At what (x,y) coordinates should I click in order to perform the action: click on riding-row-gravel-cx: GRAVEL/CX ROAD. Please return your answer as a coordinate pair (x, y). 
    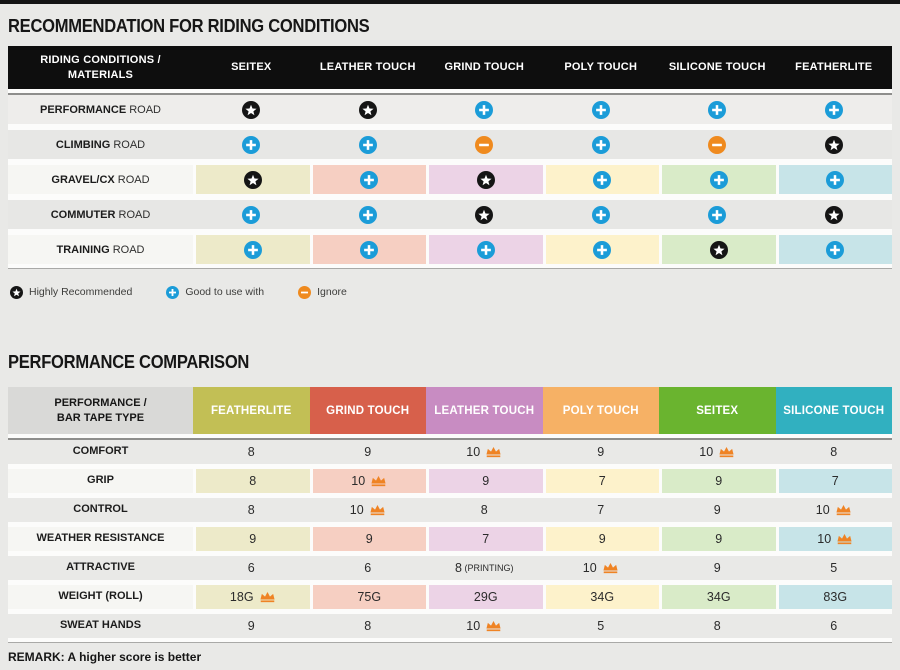
    Looking at the image, I should click on (450, 179).